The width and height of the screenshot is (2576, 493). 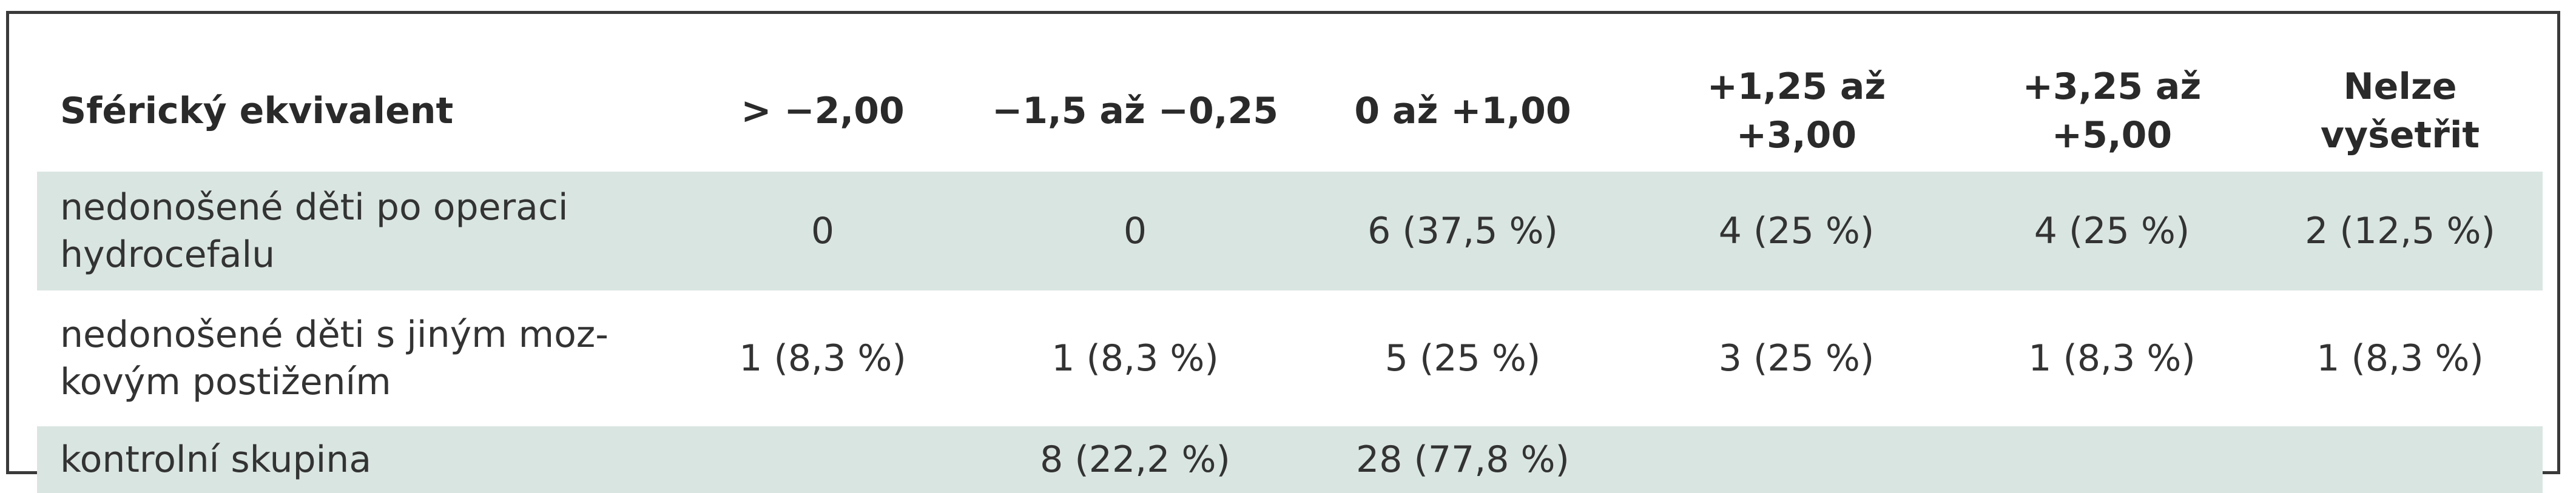 I want to click on row-label: nedonošené děti po operaci hydrocefalu, so click(x=355, y=231).